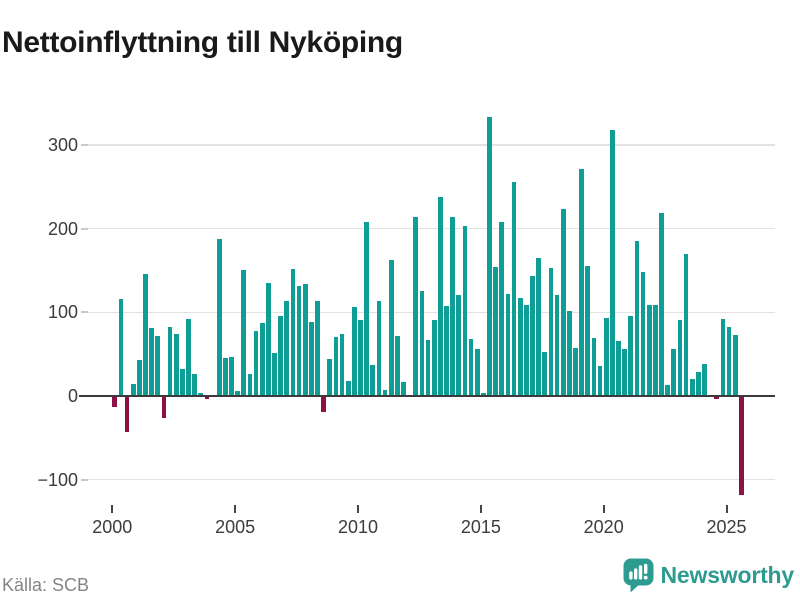 This screenshot has height=600, width=800. Describe the element at coordinates (480, 527) in the screenshot. I see `x-axis-label: 2015` at that location.